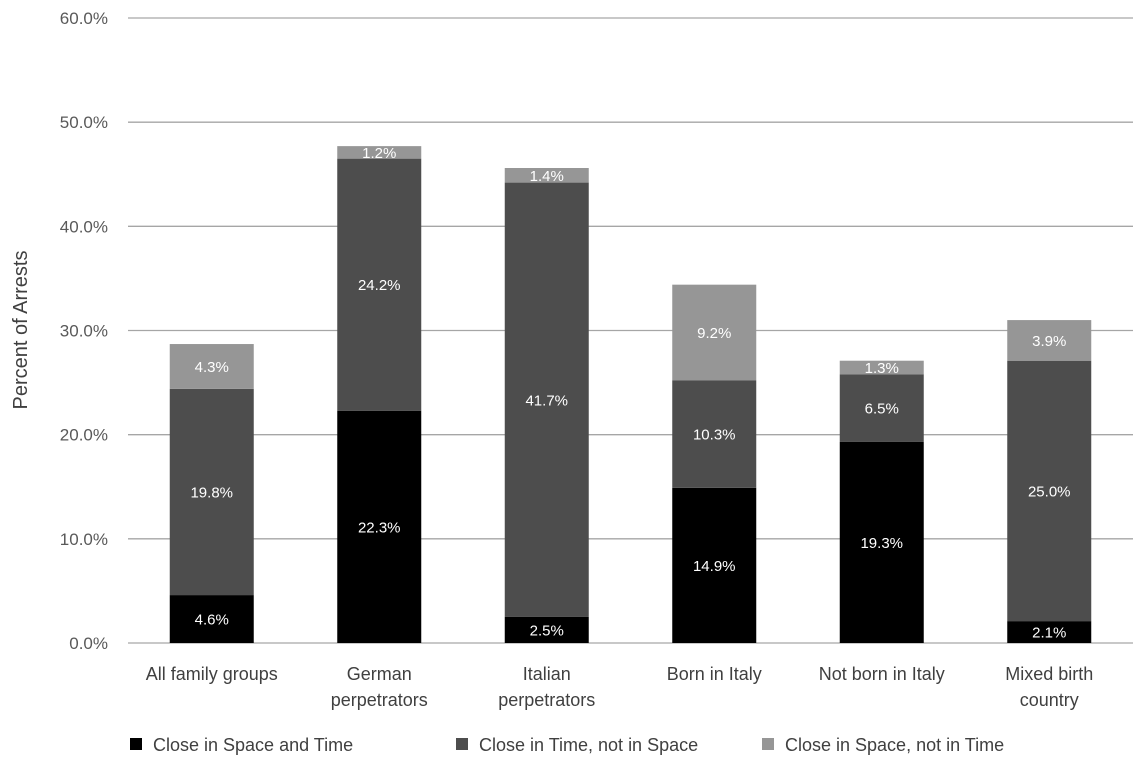  Describe the element at coordinates (88, 643) in the screenshot. I see `y-tick-label: 0.0%` at that location.